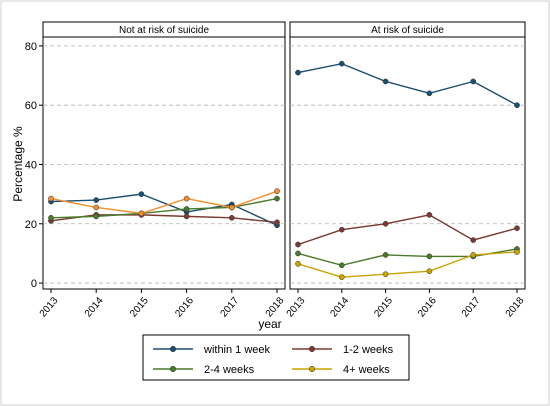 The width and height of the screenshot is (550, 406). What do you see at coordinates (366, 370) in the screenshot?
I see `legend-label: 4+ weeks` at bounding box center [366, 370].